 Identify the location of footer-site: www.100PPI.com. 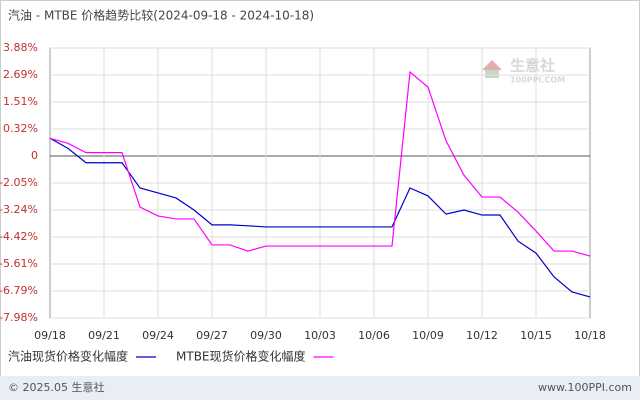
(585, 387).